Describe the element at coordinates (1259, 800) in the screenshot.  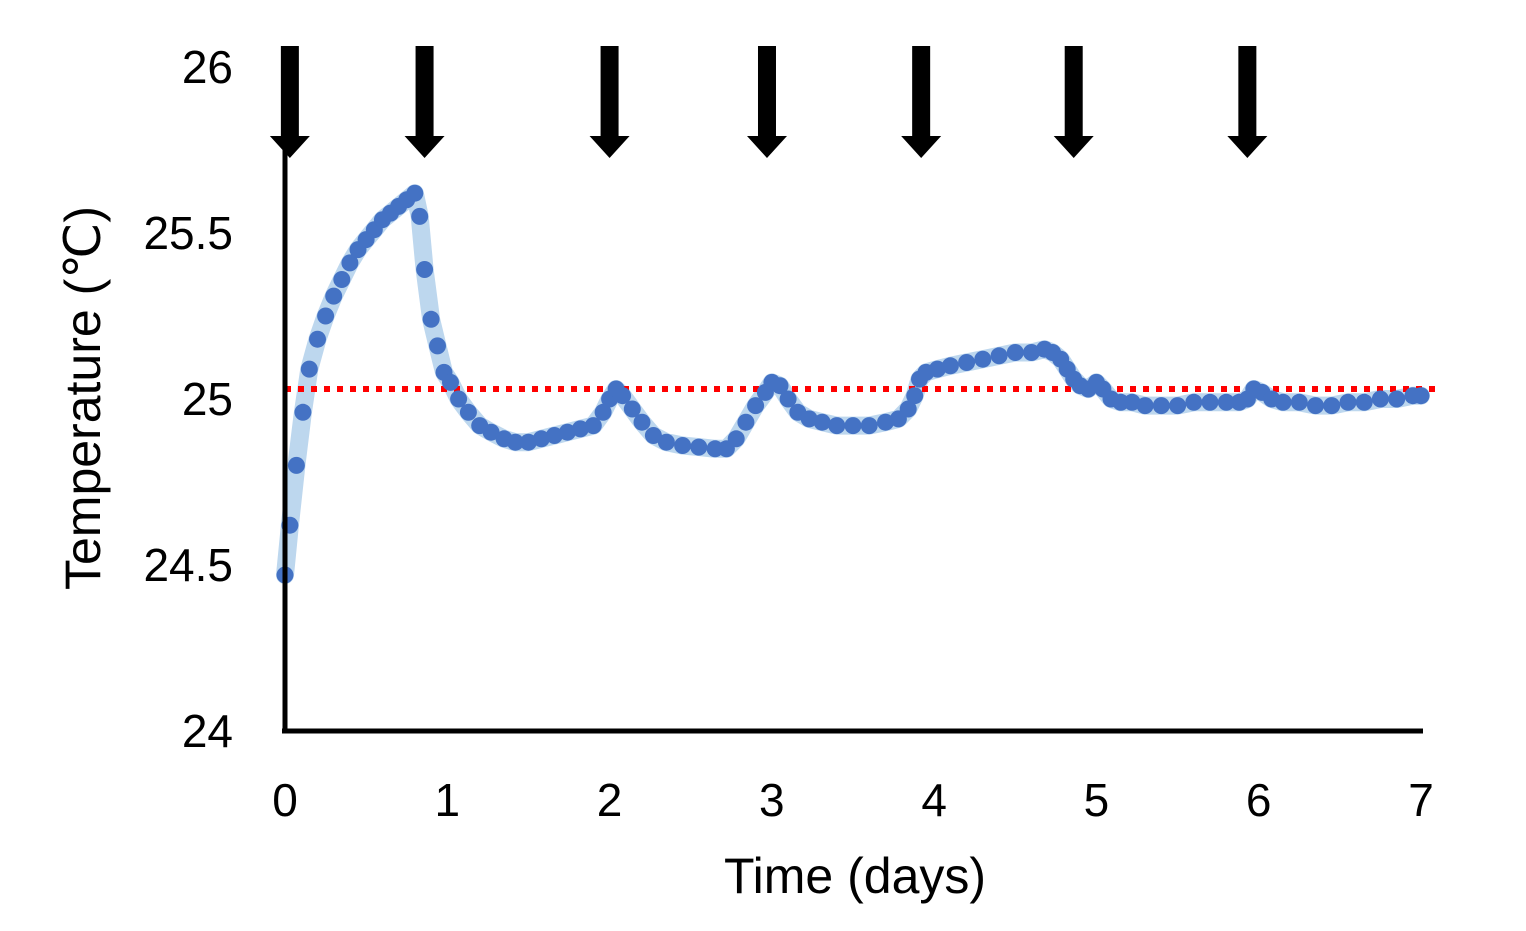
I see `x-tick-label: 6` at that location.